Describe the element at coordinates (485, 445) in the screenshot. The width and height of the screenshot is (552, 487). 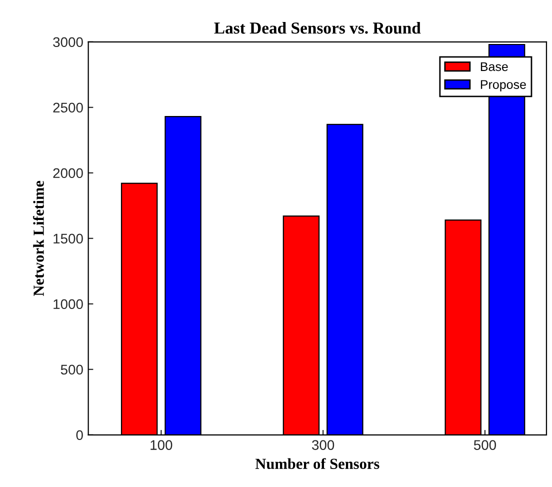
I see `x-tick-label: 500` at that location.